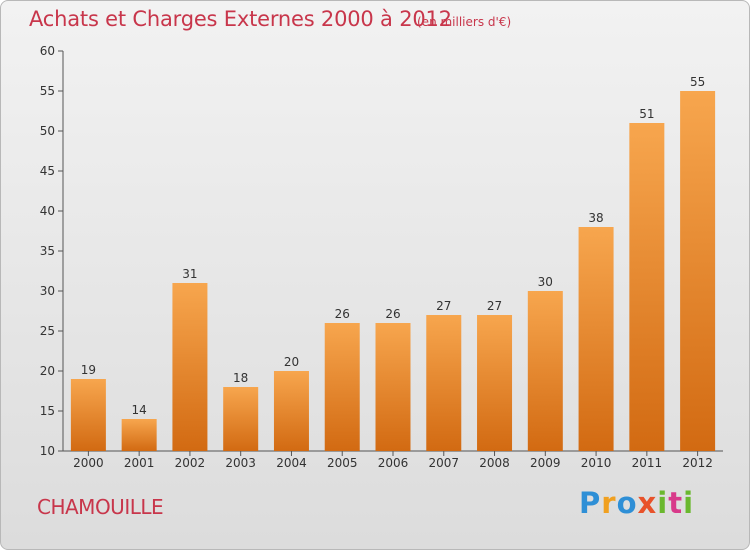 This screenshot has height=550, width=750. Describe the element at coordinates (47, 91) in the screenshot. I see `y-tick-label: 55` at that location.